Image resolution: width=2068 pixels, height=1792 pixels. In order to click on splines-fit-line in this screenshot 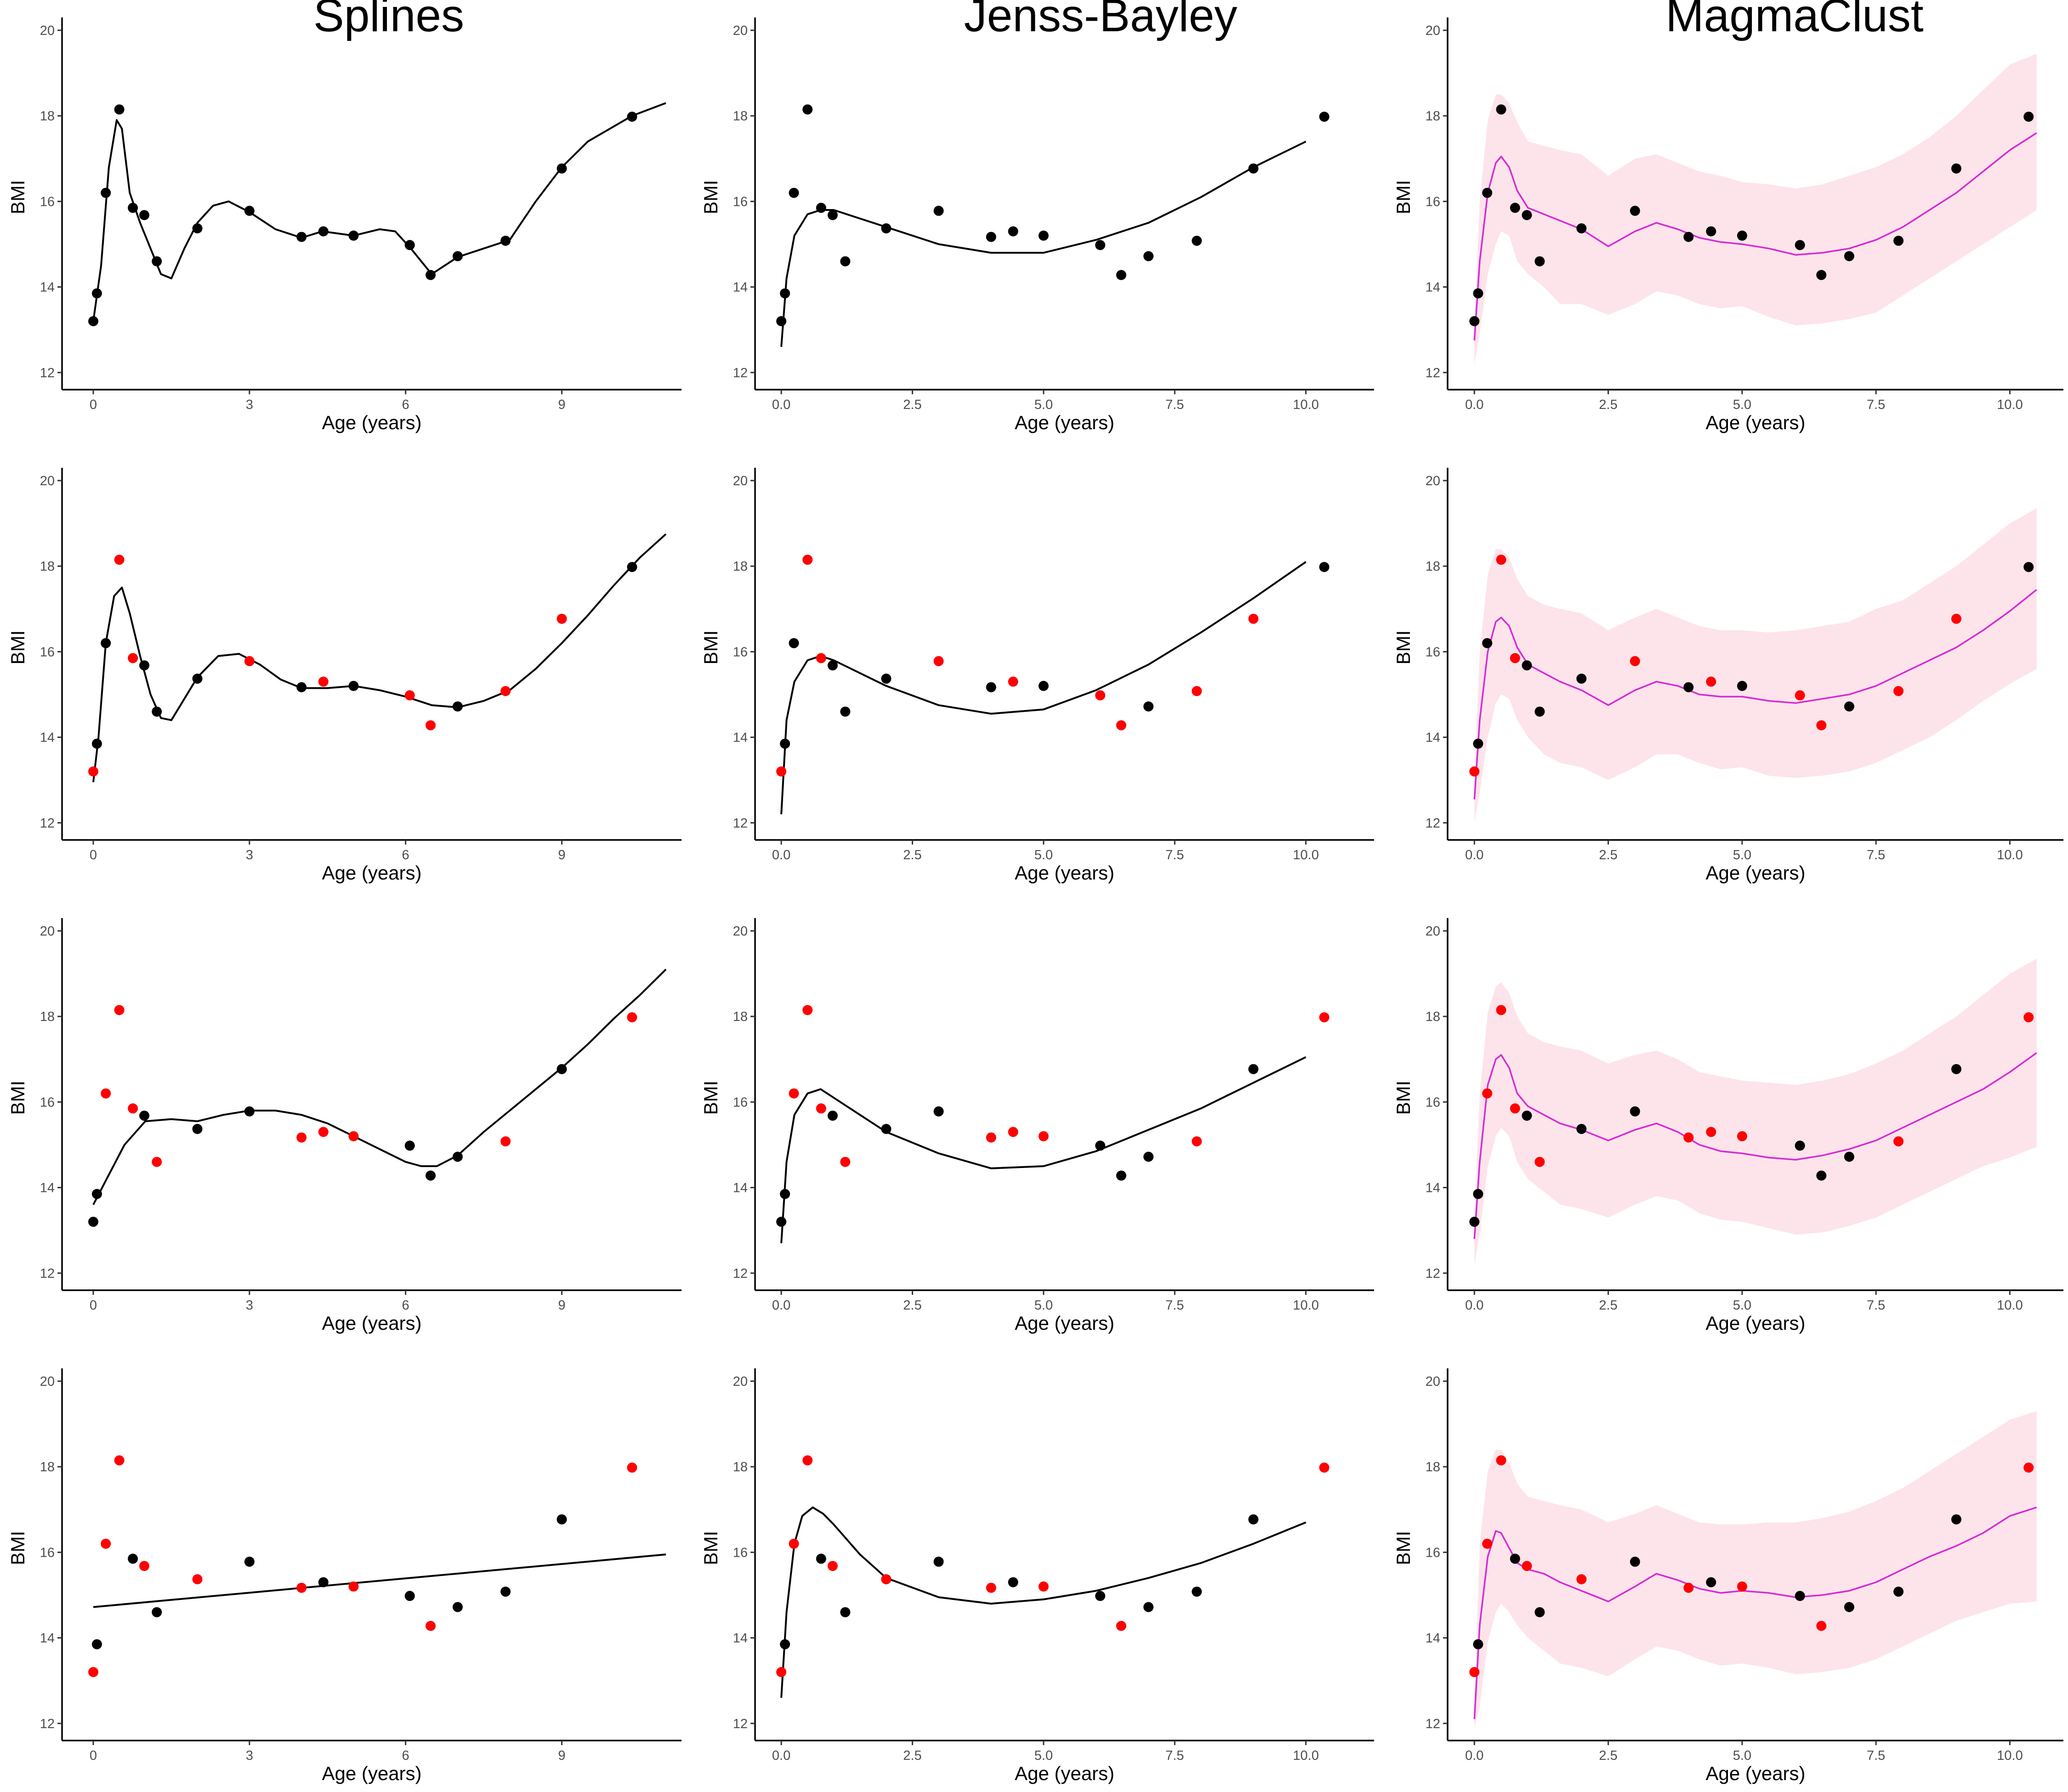, I will do `click(379, 658)`.